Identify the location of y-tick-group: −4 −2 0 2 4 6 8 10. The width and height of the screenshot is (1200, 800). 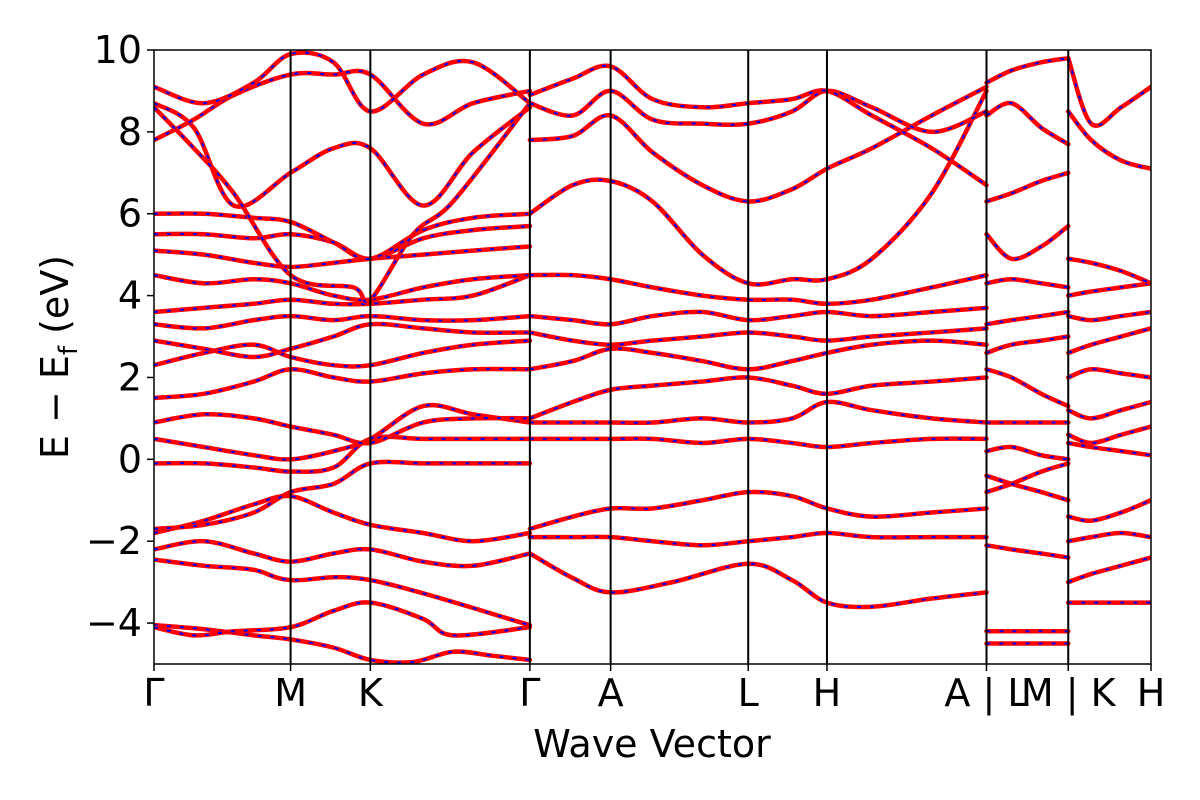
(120, 336).